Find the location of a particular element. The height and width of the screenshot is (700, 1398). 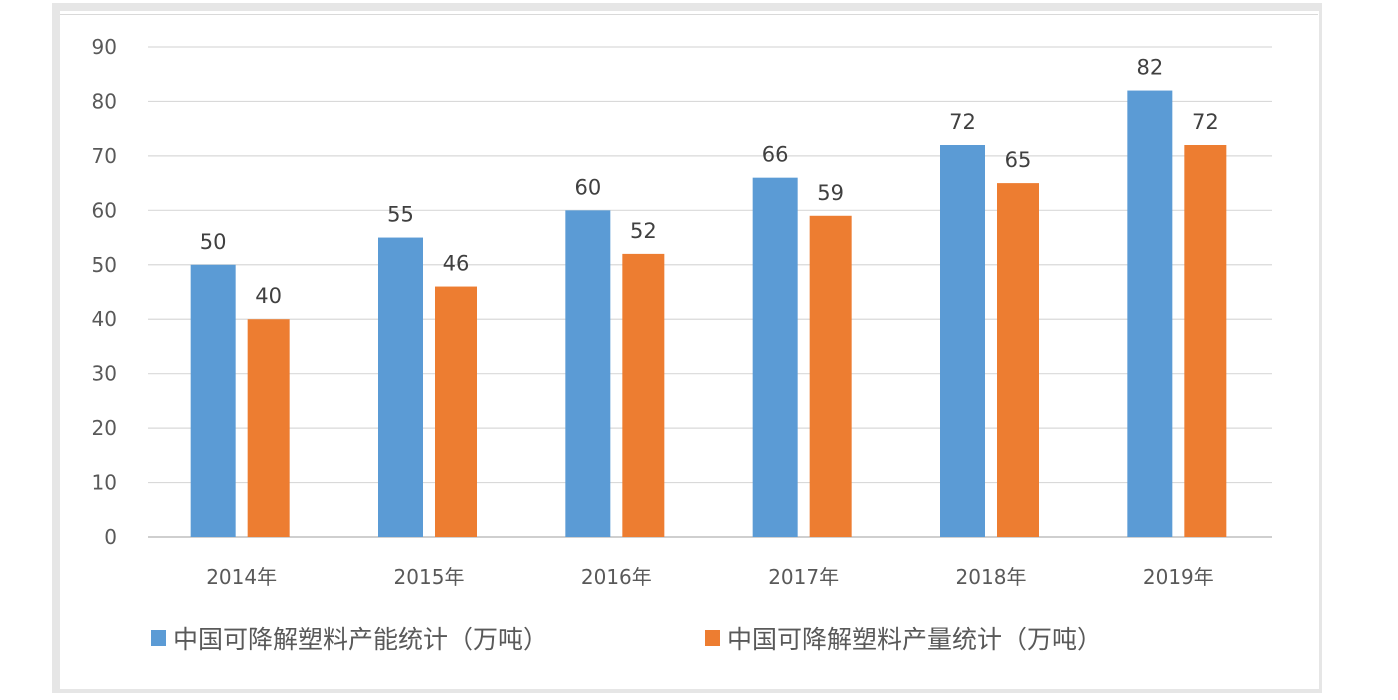

y-tick-label: 40 is located at coordinates (104, 319).